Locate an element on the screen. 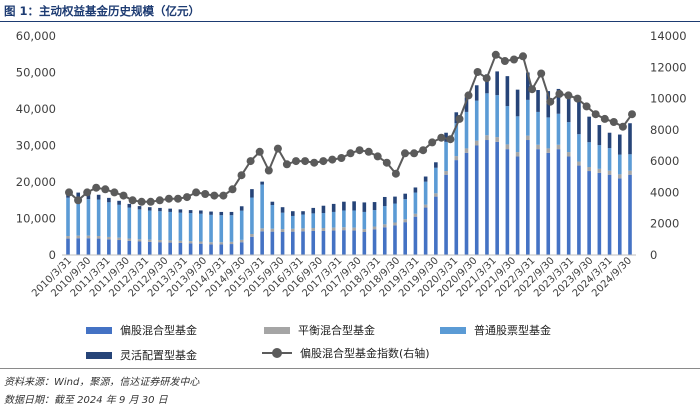 The image size is (700, 412). y-right-tick-label: 6000 is located at coordinates (664, 161).